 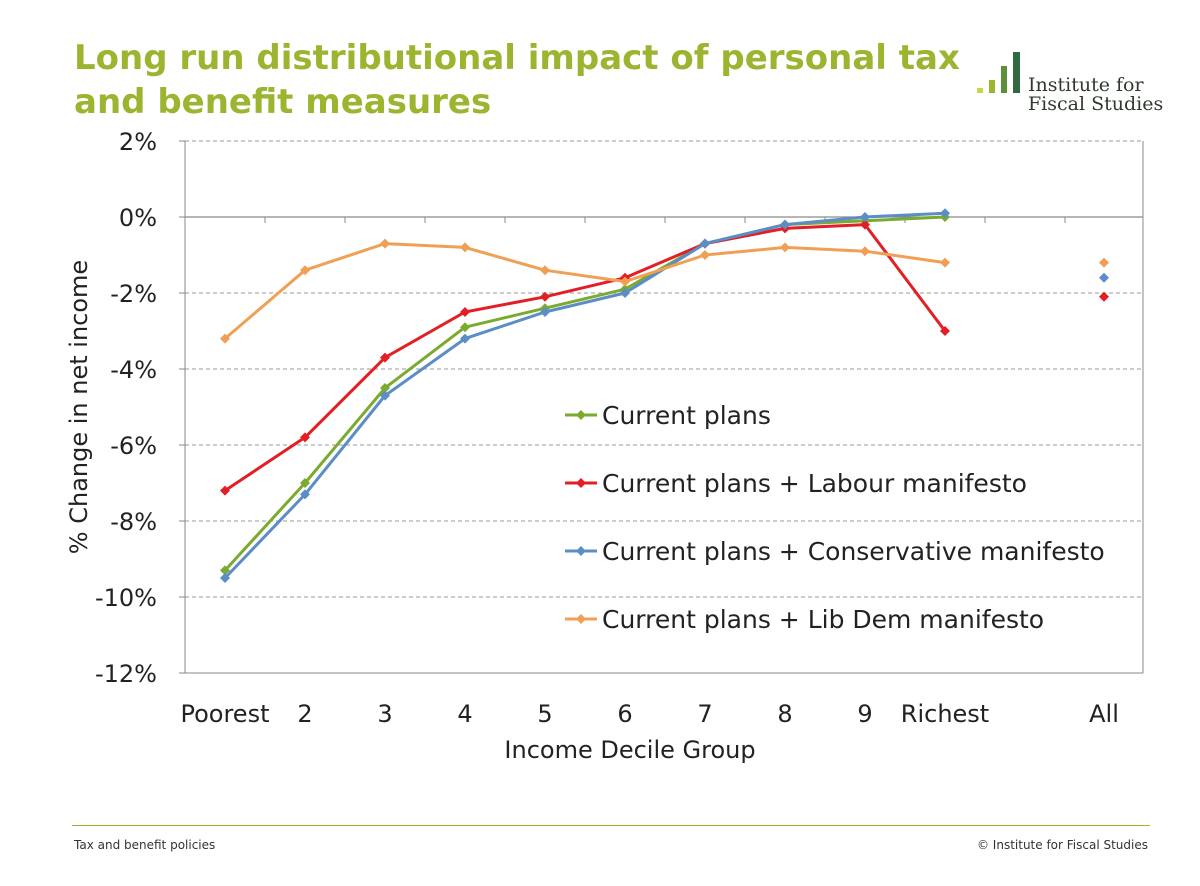 What do you see at coordinates (133, 446) in the screenshot?
I see `y-tick-label: -6%` at bounding box center [133, 446].